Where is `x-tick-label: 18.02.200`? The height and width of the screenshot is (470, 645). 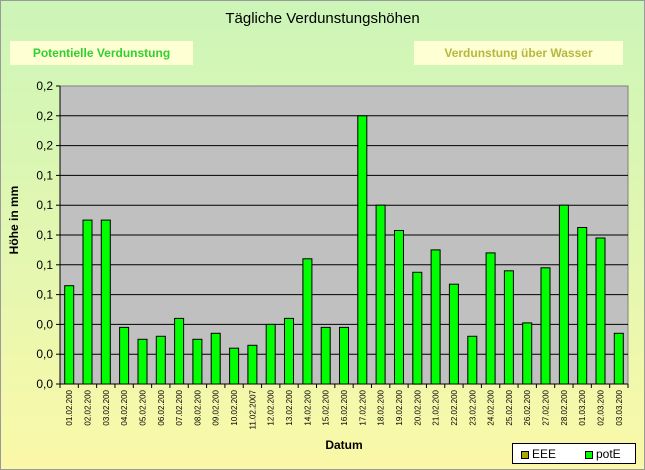 x-tick-label: 18.02.200 is located at coordinates (381, 407).